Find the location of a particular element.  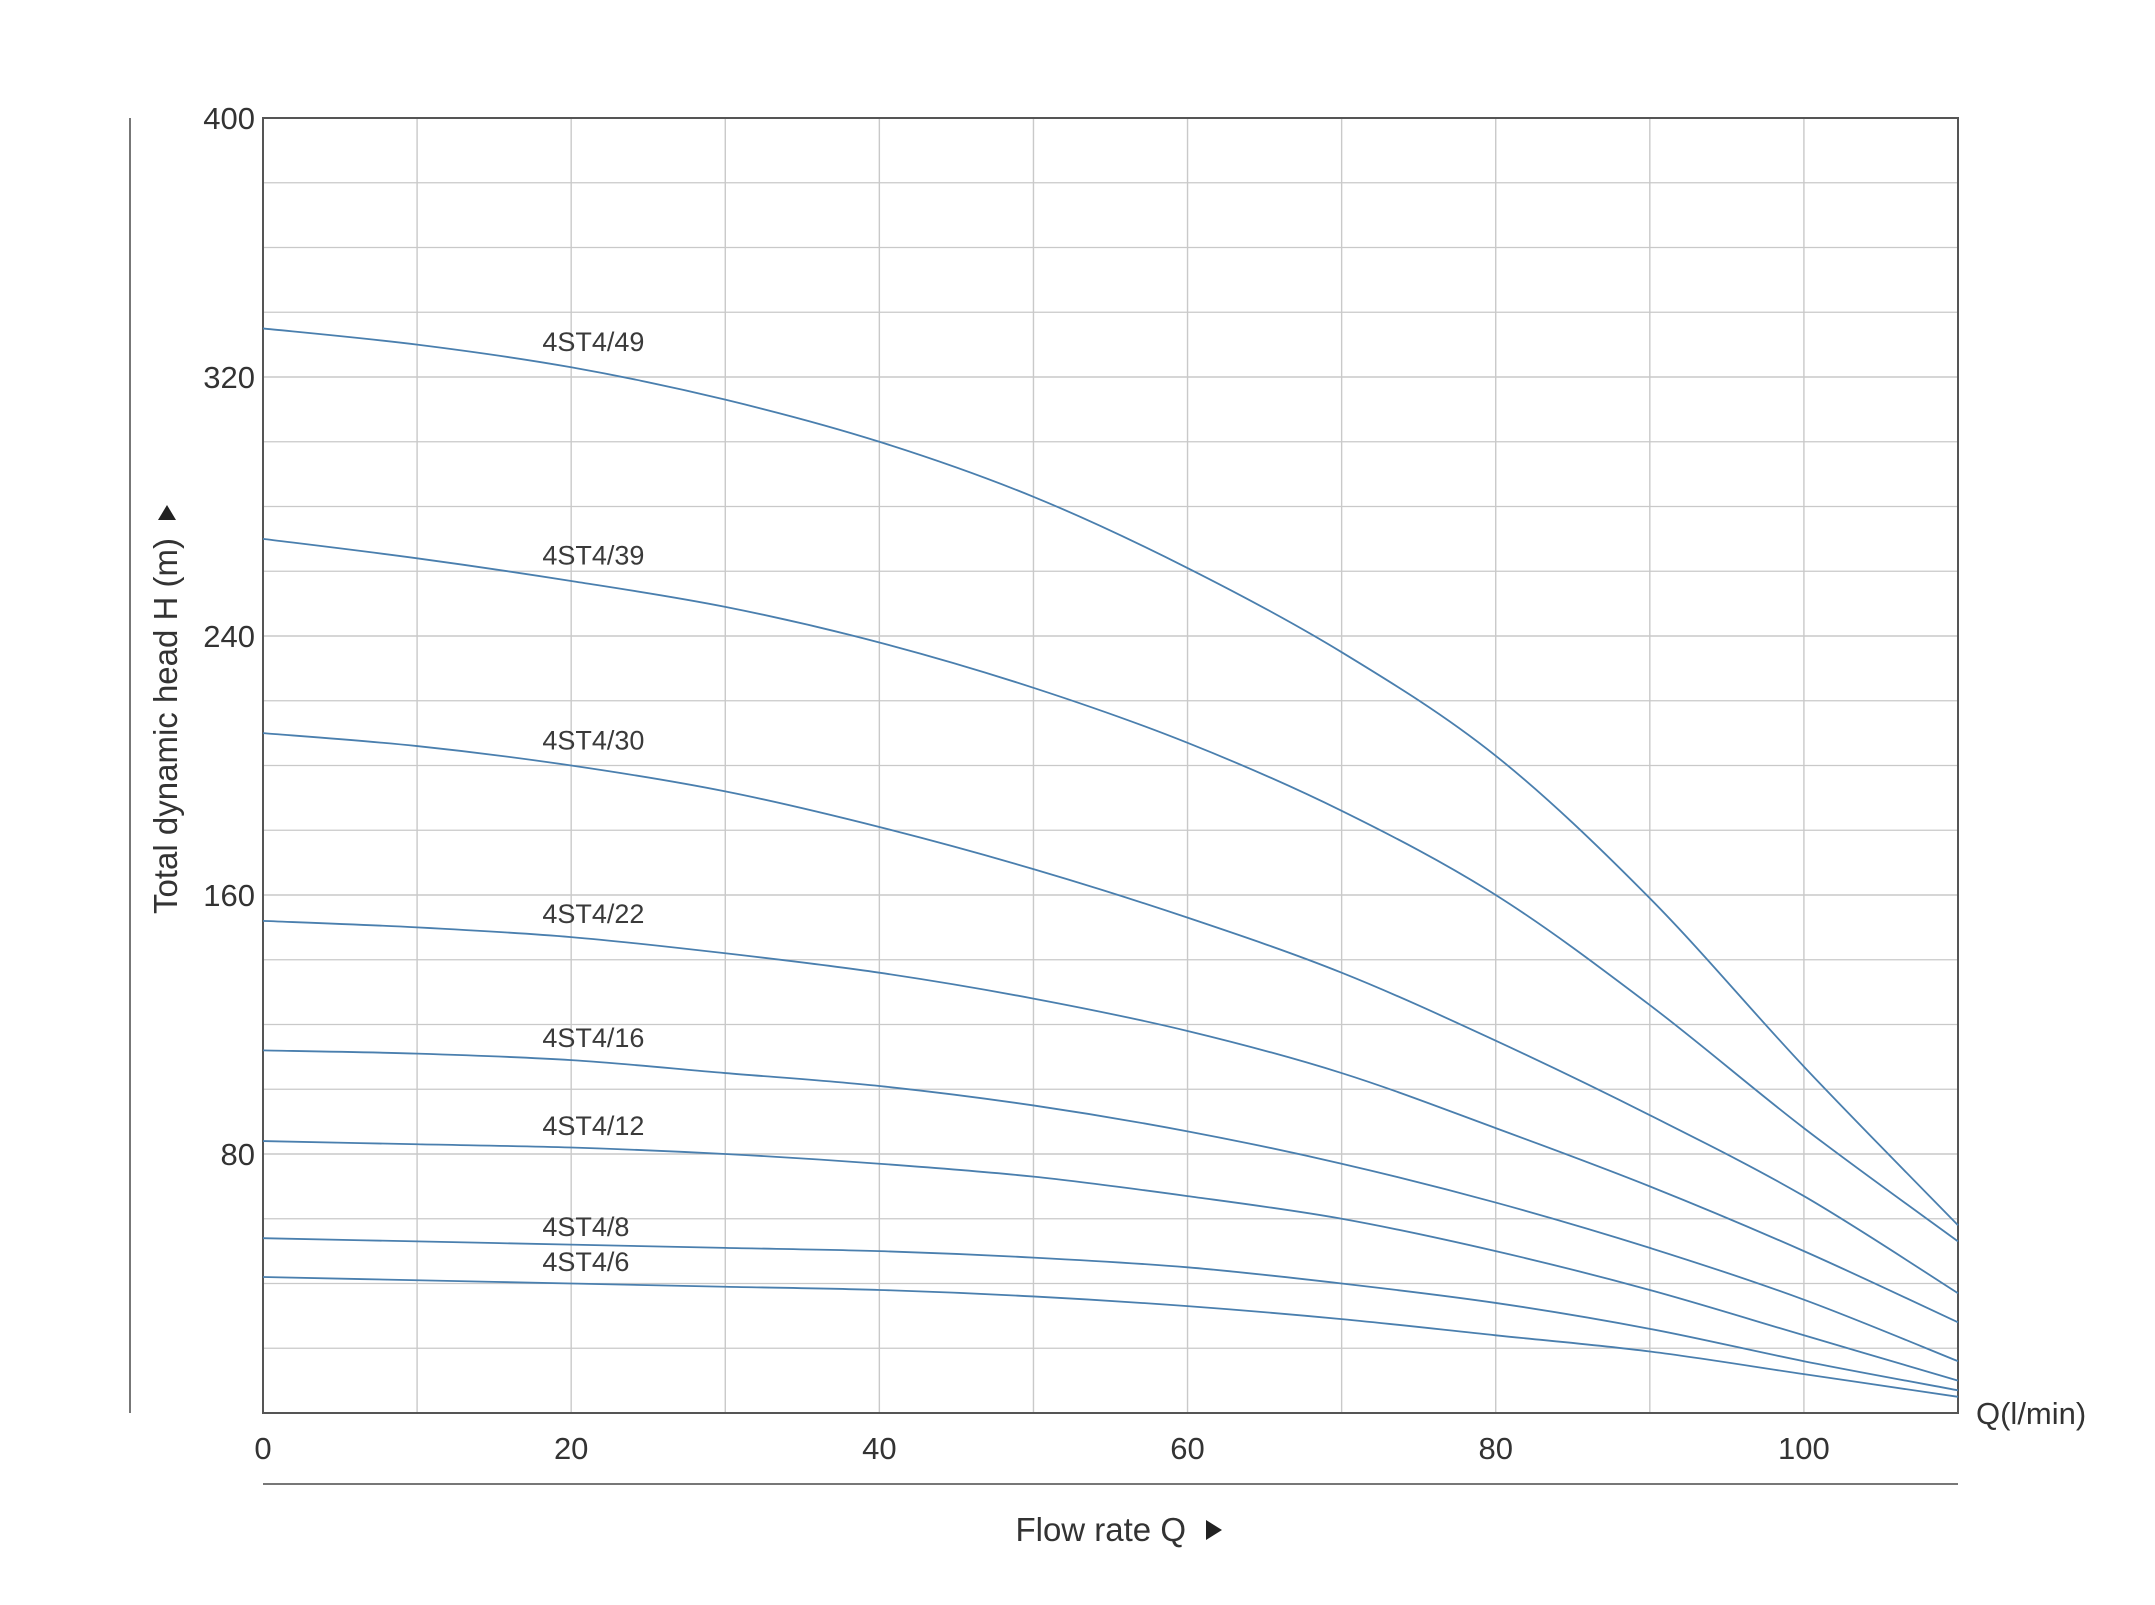

x-axis-title-text: Flow rate Q is located at coordinates (1100, 1529).